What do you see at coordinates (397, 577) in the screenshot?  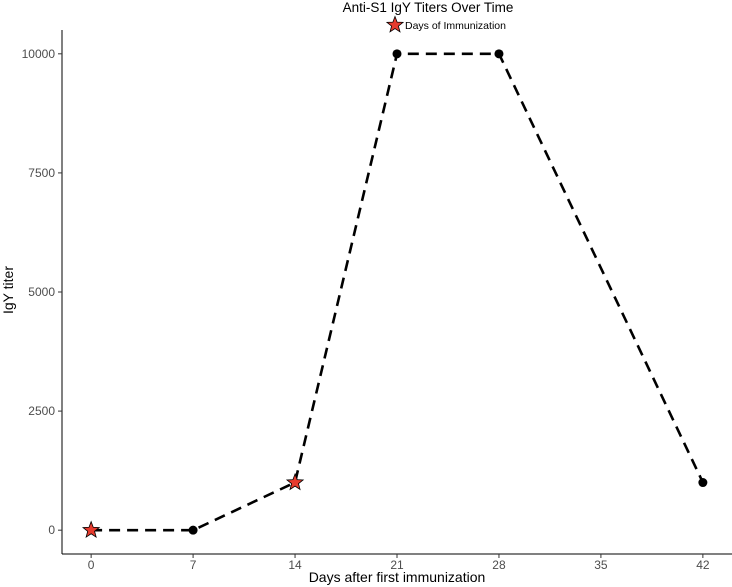 I see `x-axis-title: Days after first immunization` at bounding box center [397, 577].